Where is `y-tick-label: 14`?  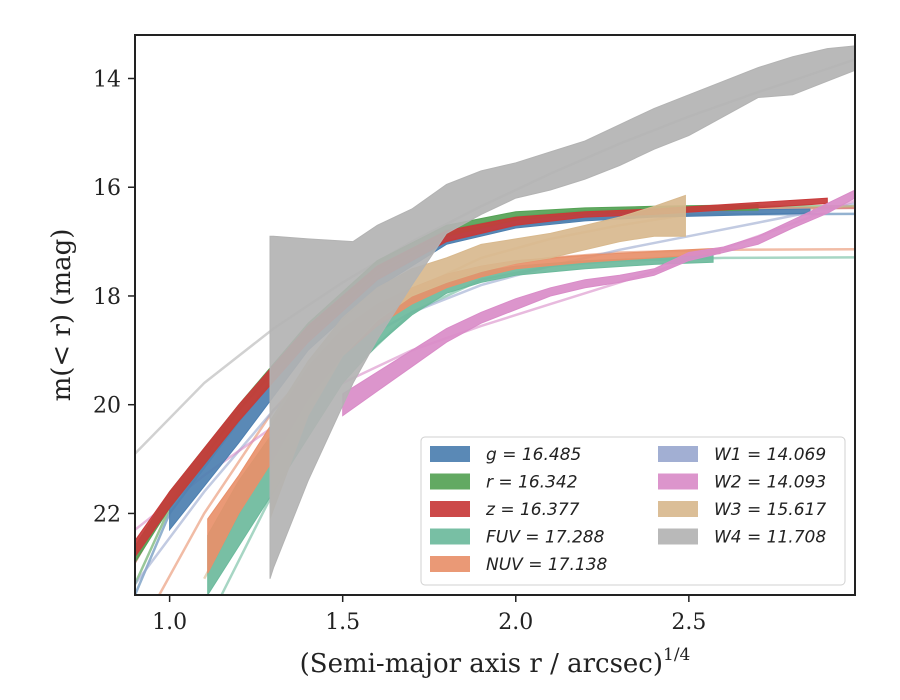 y-tick-label: 14 is located at coordinates (107, 79).